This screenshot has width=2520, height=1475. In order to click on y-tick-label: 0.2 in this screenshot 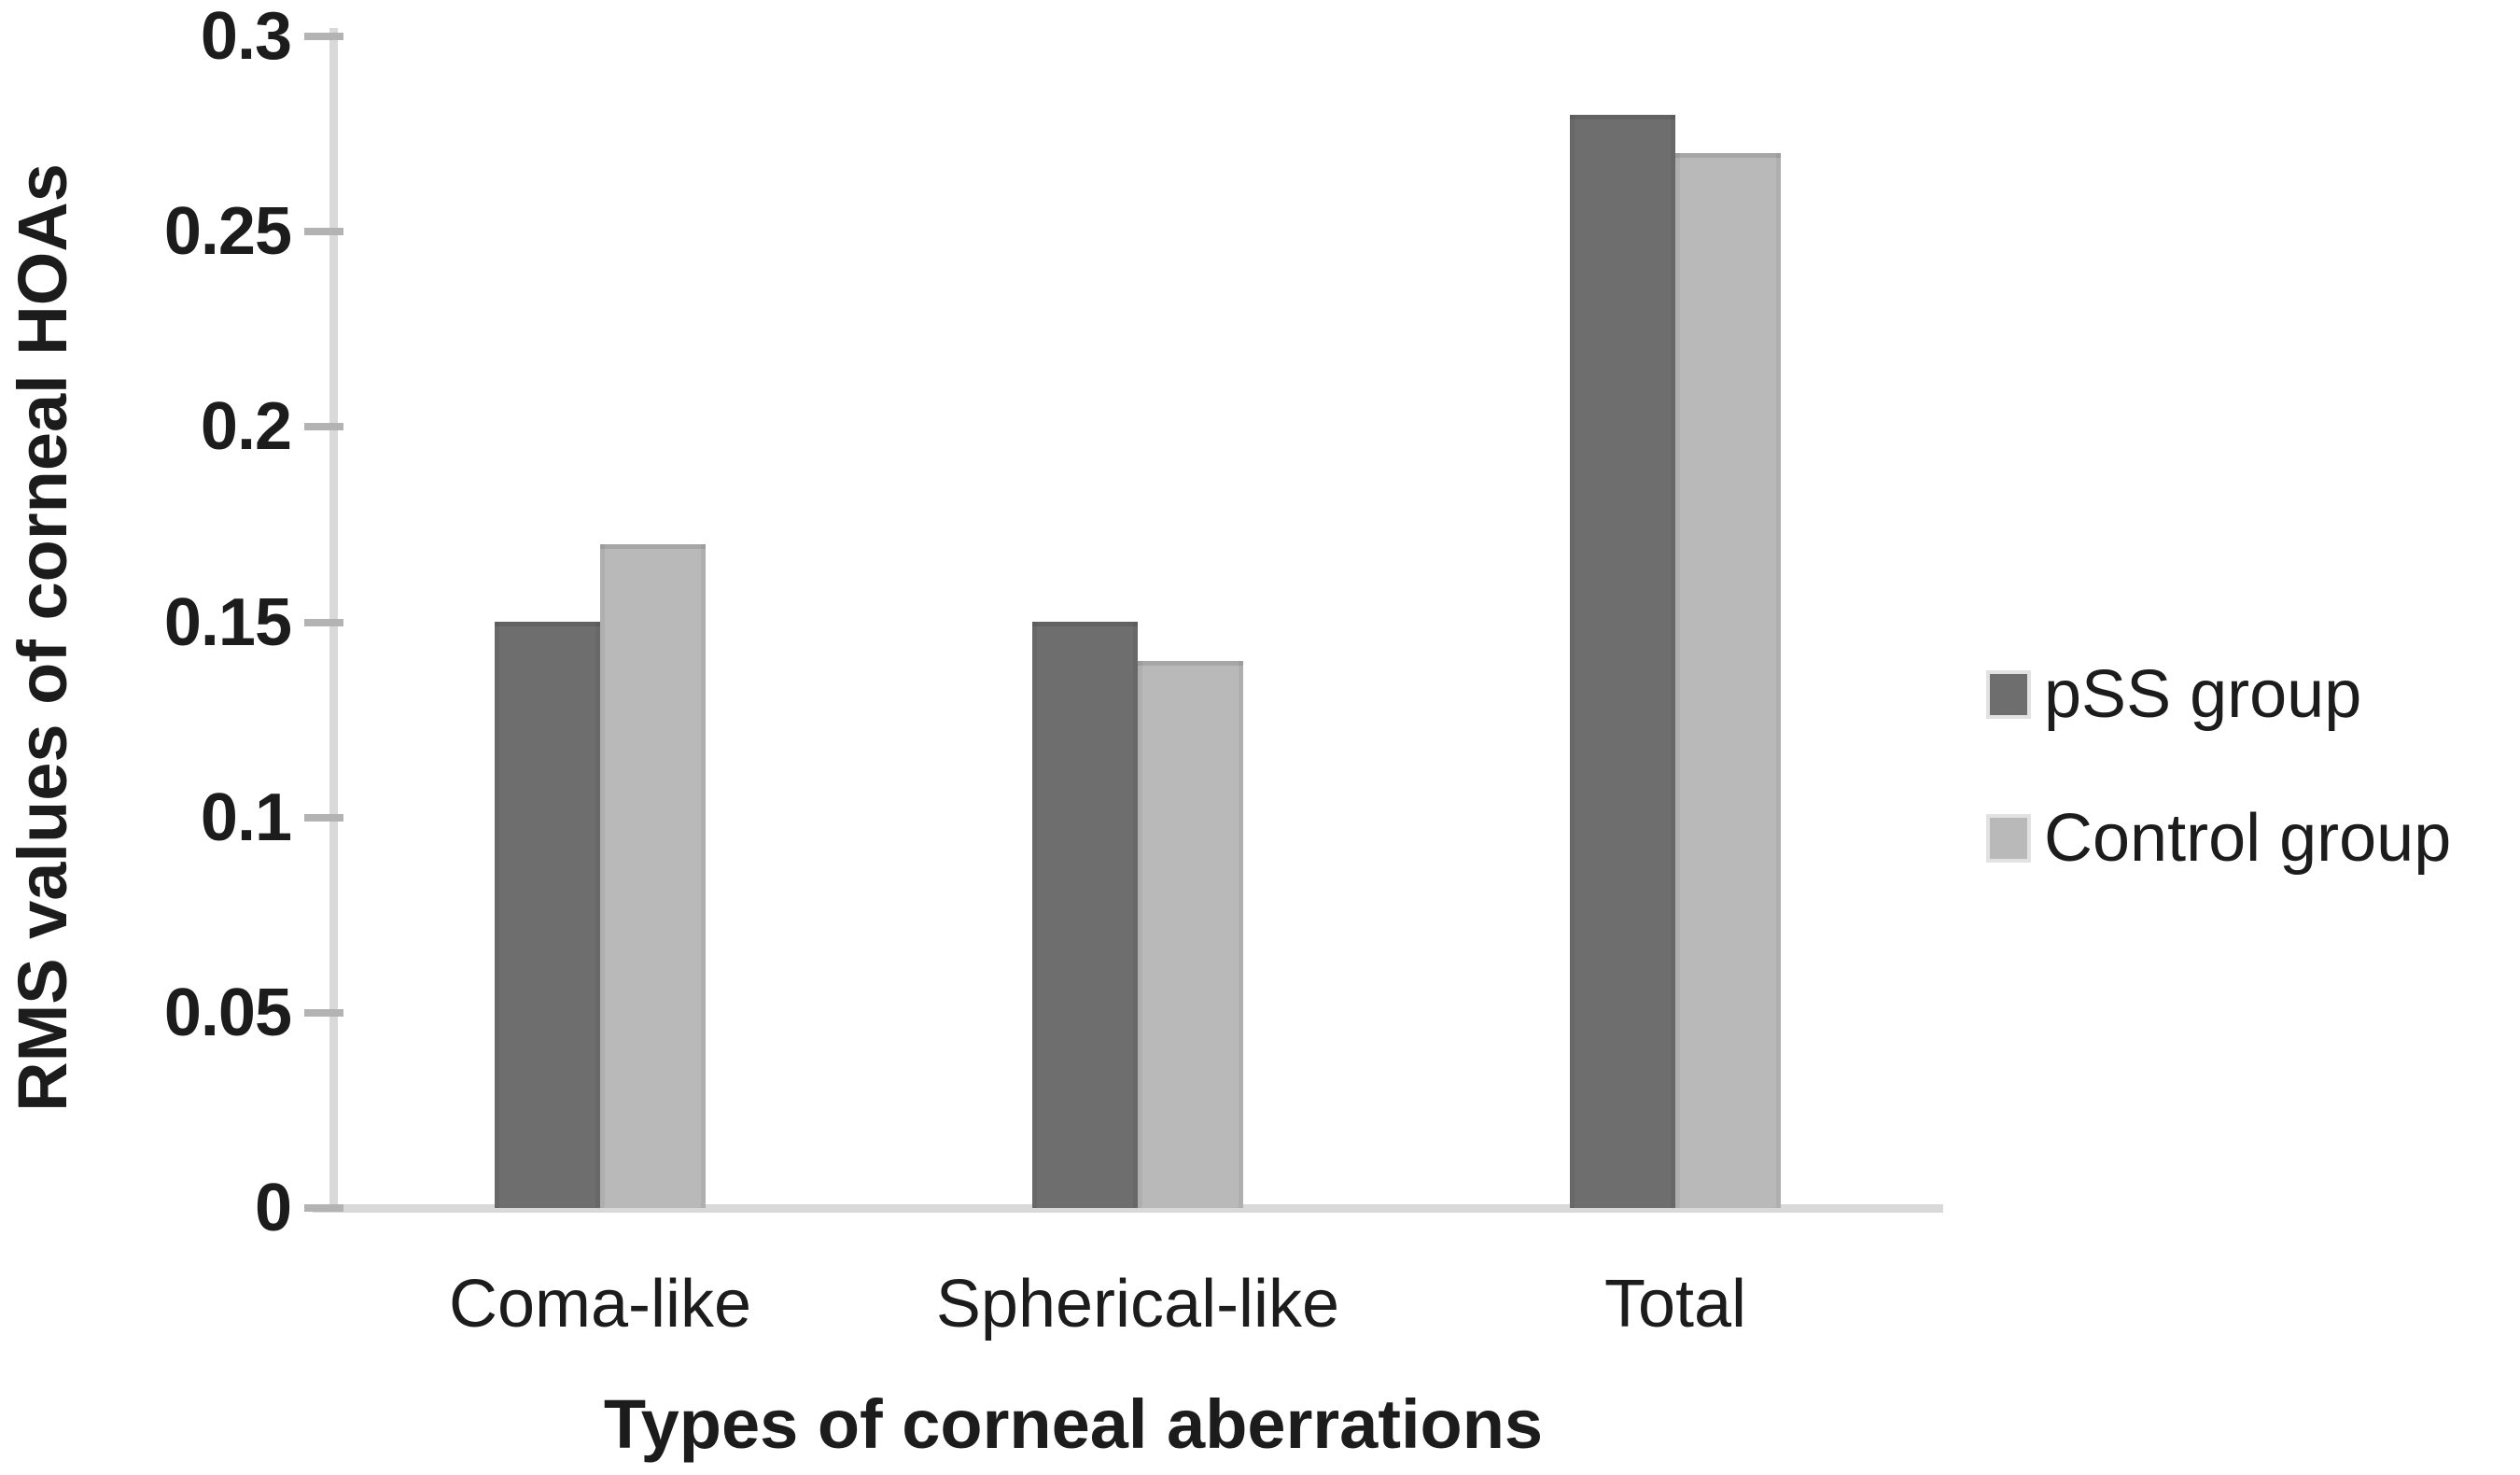, I will do `click(246, 427)`.